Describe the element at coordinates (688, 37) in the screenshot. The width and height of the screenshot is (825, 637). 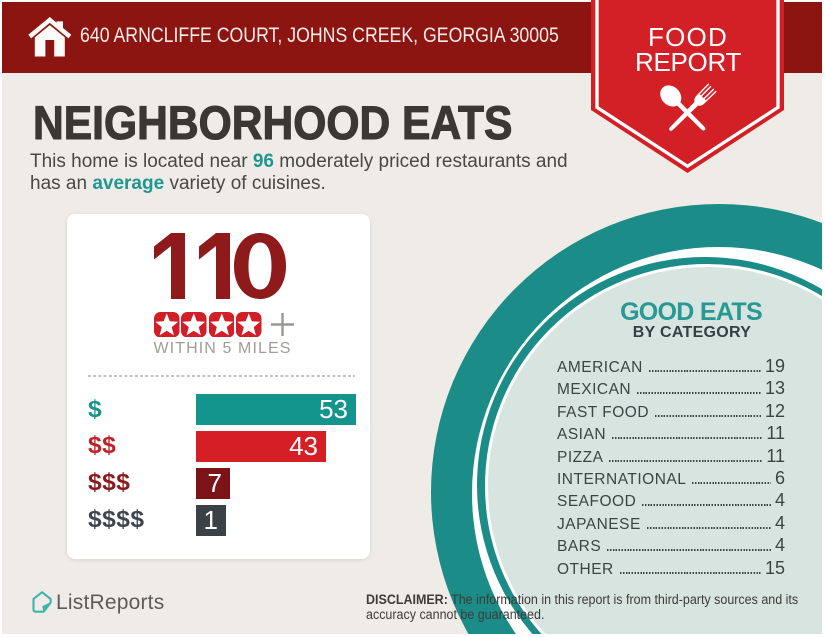
I see `svg-text: FOOD` at that location.